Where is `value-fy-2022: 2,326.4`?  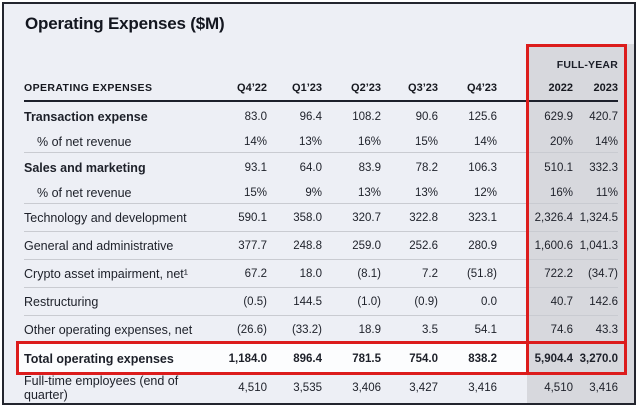
value-fy-2022: 2,326.4 is located at coordinates (553, 217).